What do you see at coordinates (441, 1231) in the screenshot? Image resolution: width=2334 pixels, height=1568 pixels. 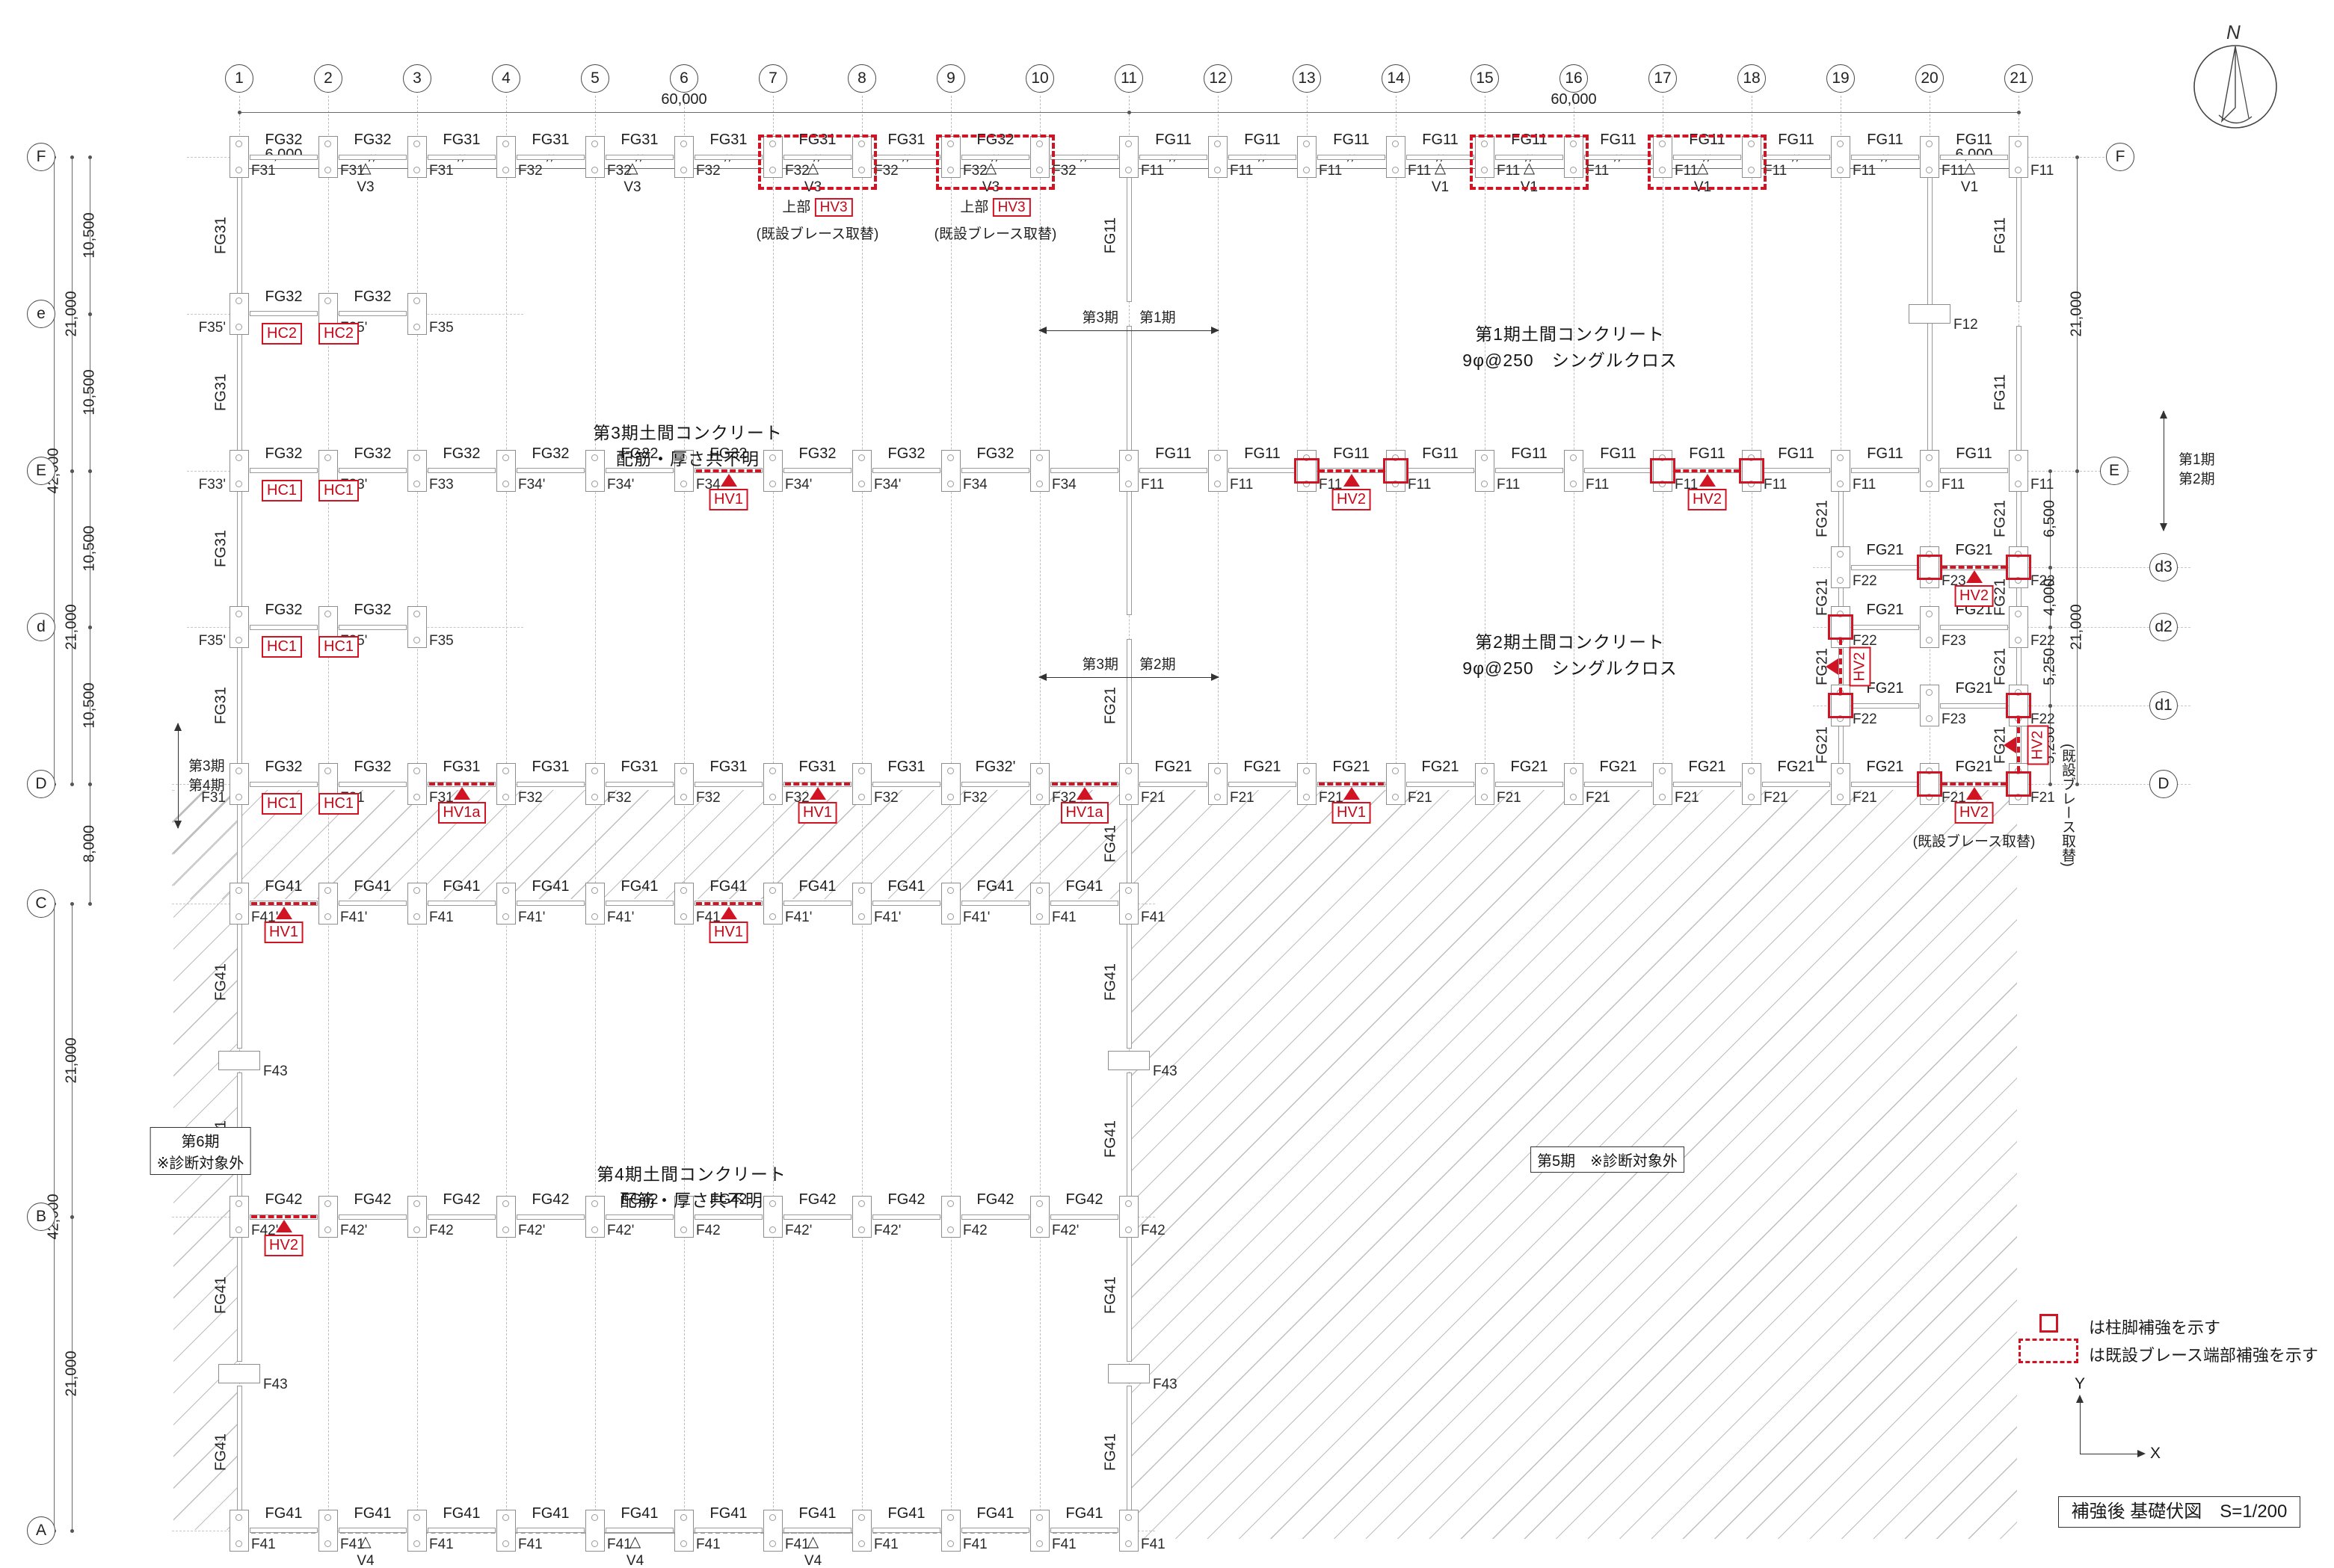 I see `footing-label: F42` at bounding box center [441, 1231].